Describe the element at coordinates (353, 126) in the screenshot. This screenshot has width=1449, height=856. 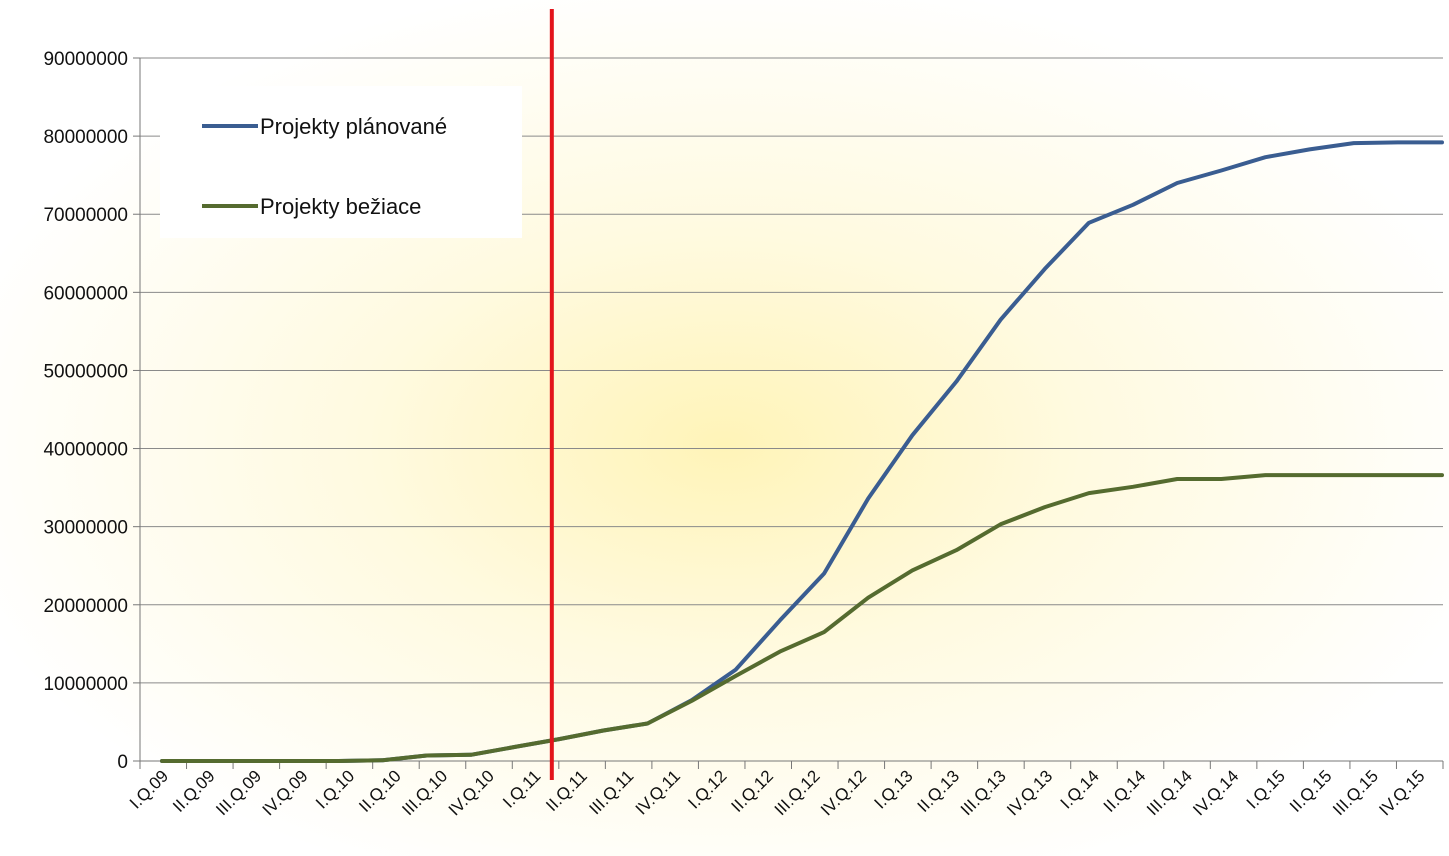
I see `legend-label: Projekty plánované` at that location.